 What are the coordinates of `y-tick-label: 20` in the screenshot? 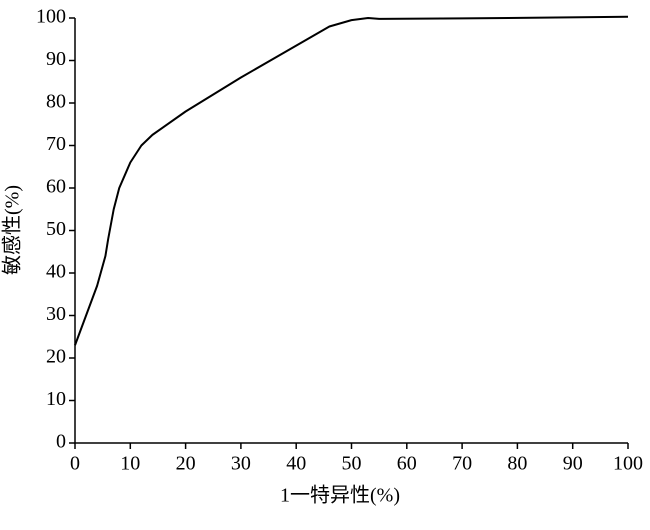 It's located at (56, 357).